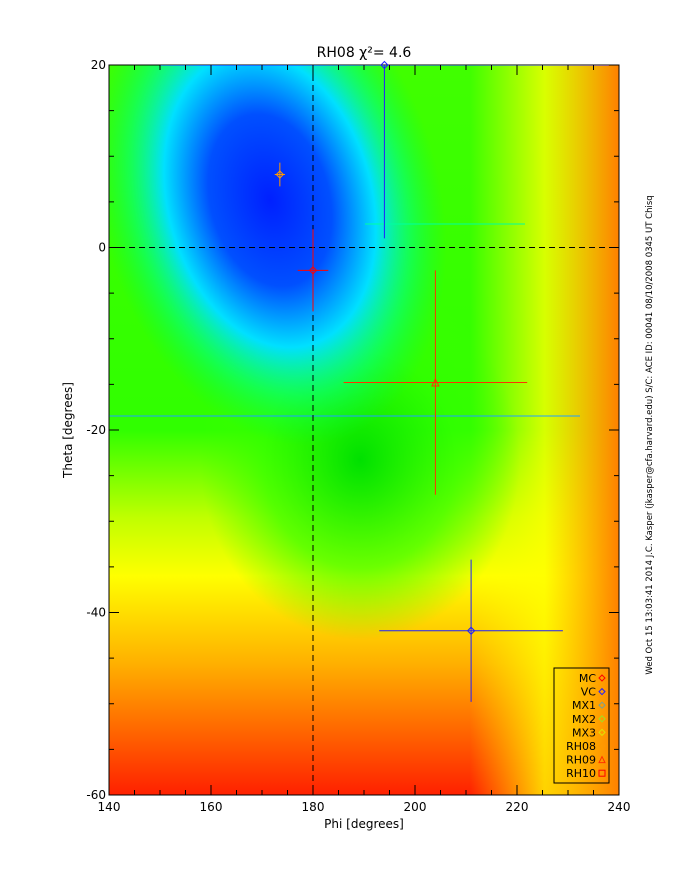  I want to click on x-tick-label: 160, so click(211, 807).